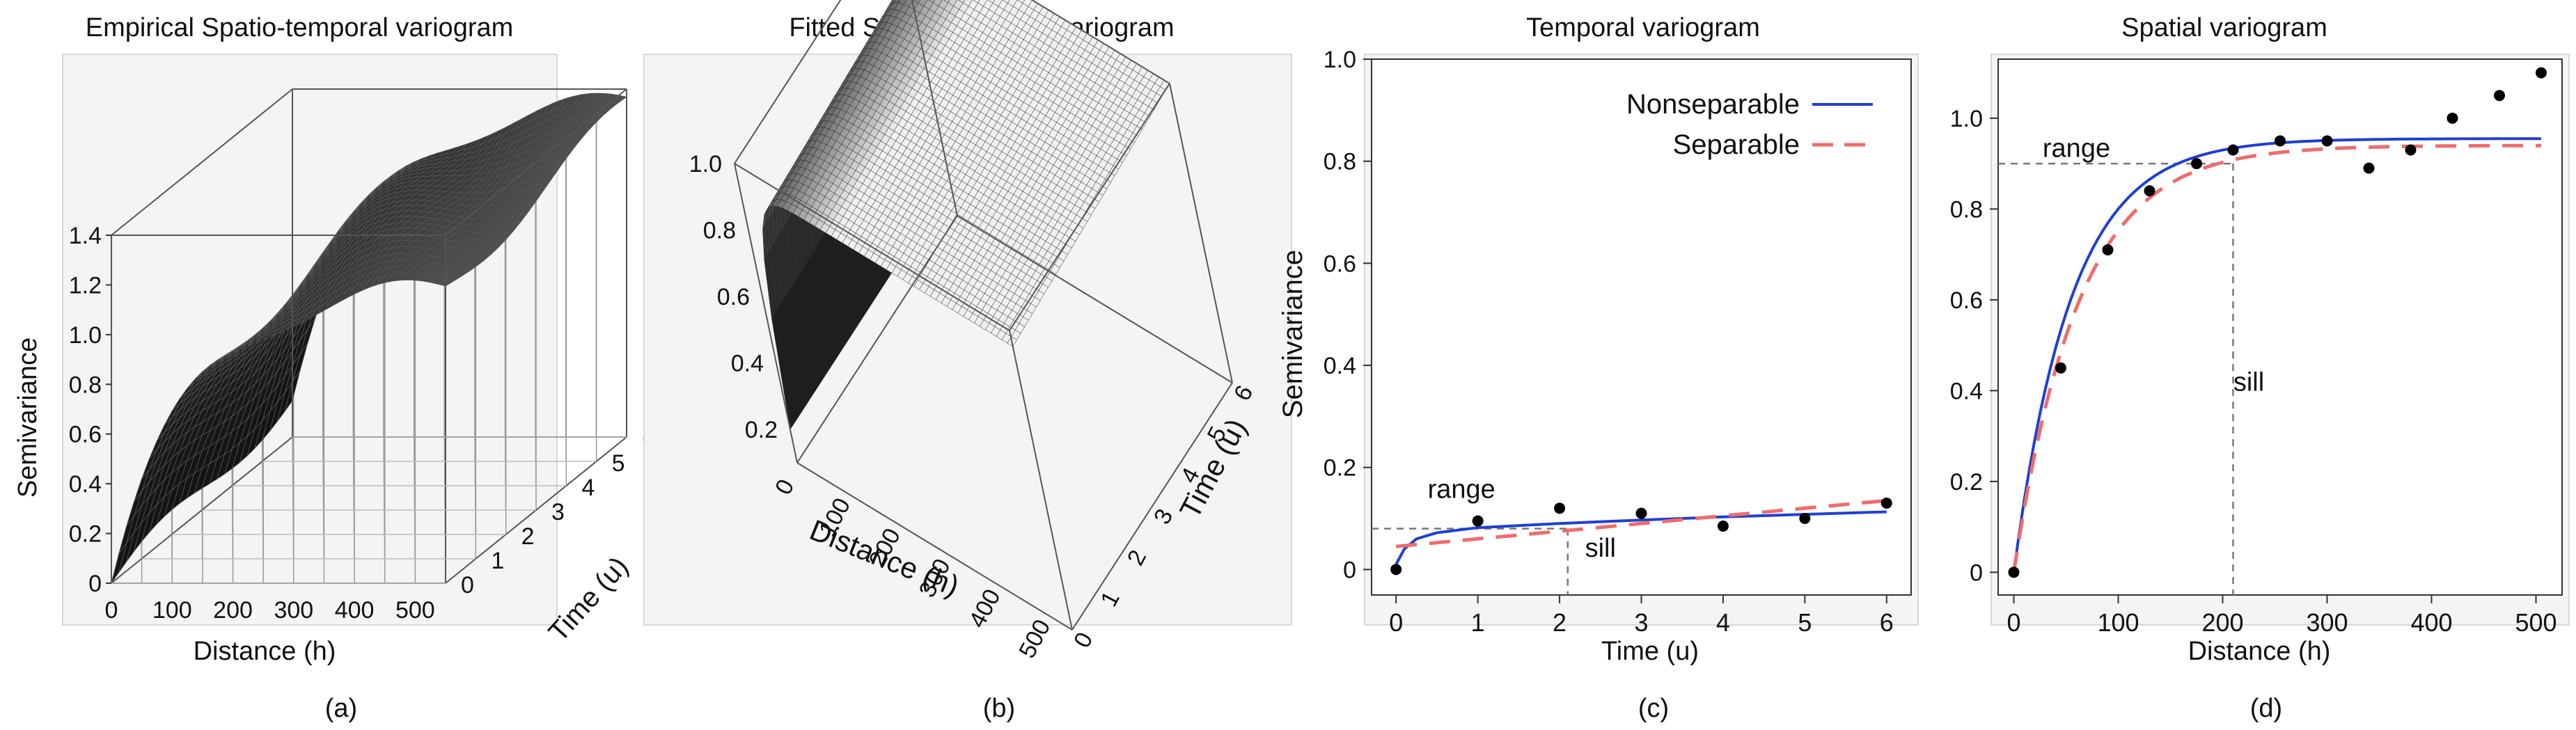 Image resolution: width=2576 pixels, height=730 pixels. Describe the element at coordinates (528, 536) in the screenshot. I see `panel-a-y-tick-label: 2` at that location.